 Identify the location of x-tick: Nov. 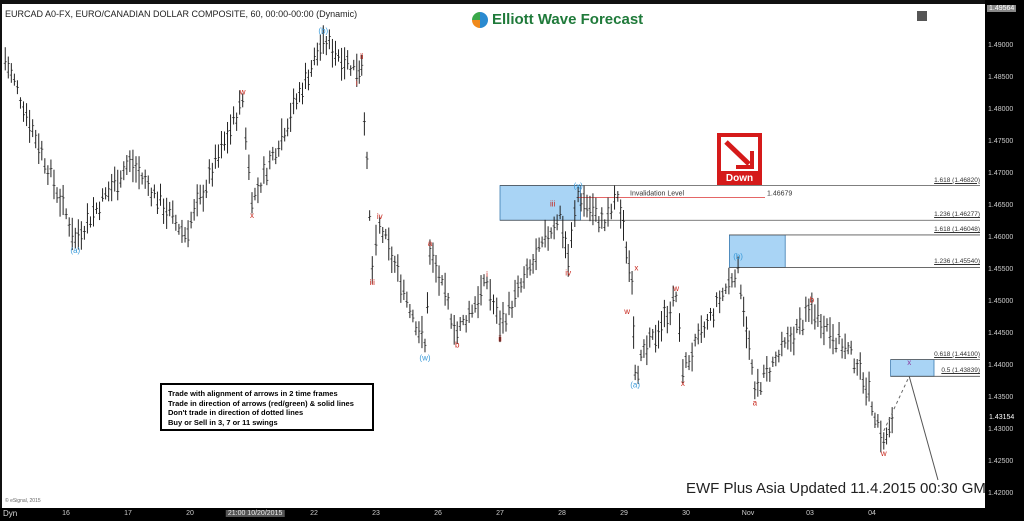
(748, 513).